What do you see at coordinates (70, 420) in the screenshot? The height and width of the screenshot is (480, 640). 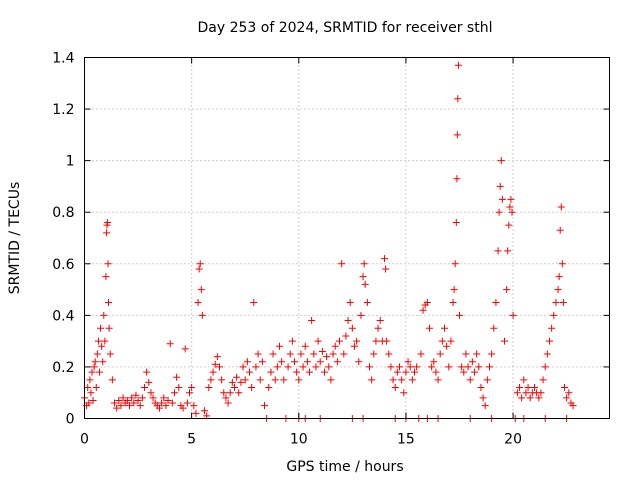 I see `y-tick-label: 0` at bounding box center [70, 420].